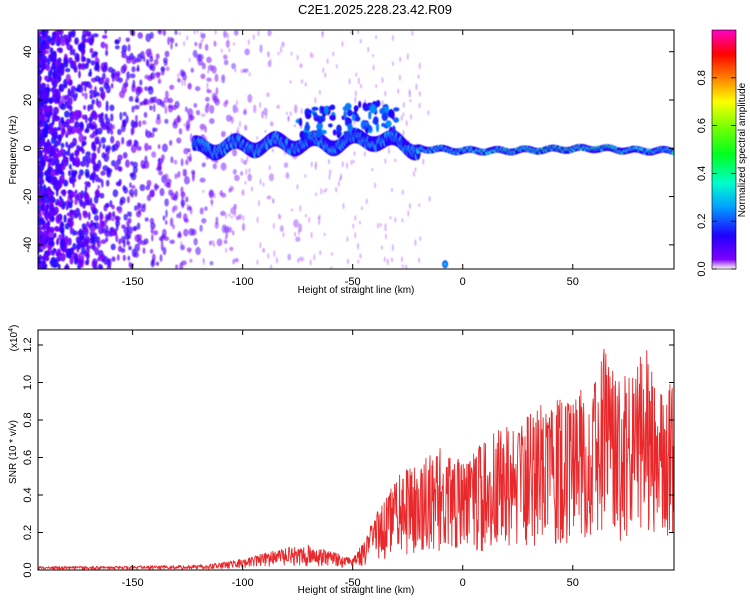 This screenshot has width=750, height=600. What do you see at coordinates (702, 77) in the screenshot?
I see `colorbar-tick-label: 0.8` at bounding box center [702, 77].